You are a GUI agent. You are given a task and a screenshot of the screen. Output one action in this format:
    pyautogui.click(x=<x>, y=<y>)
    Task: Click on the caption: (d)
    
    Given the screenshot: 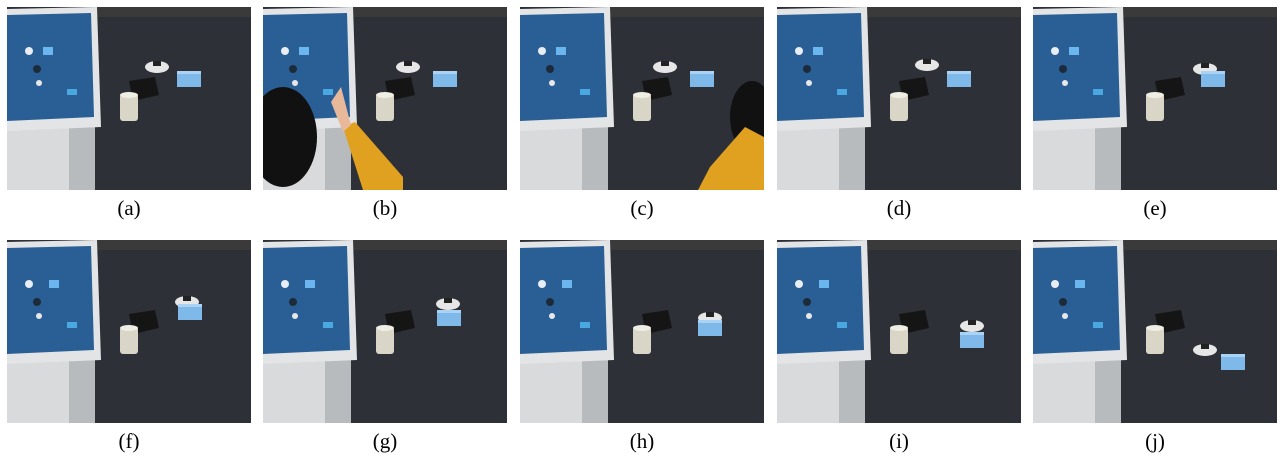 What is the action you would take?
    pyautogui.click(x=899, y=208)
    